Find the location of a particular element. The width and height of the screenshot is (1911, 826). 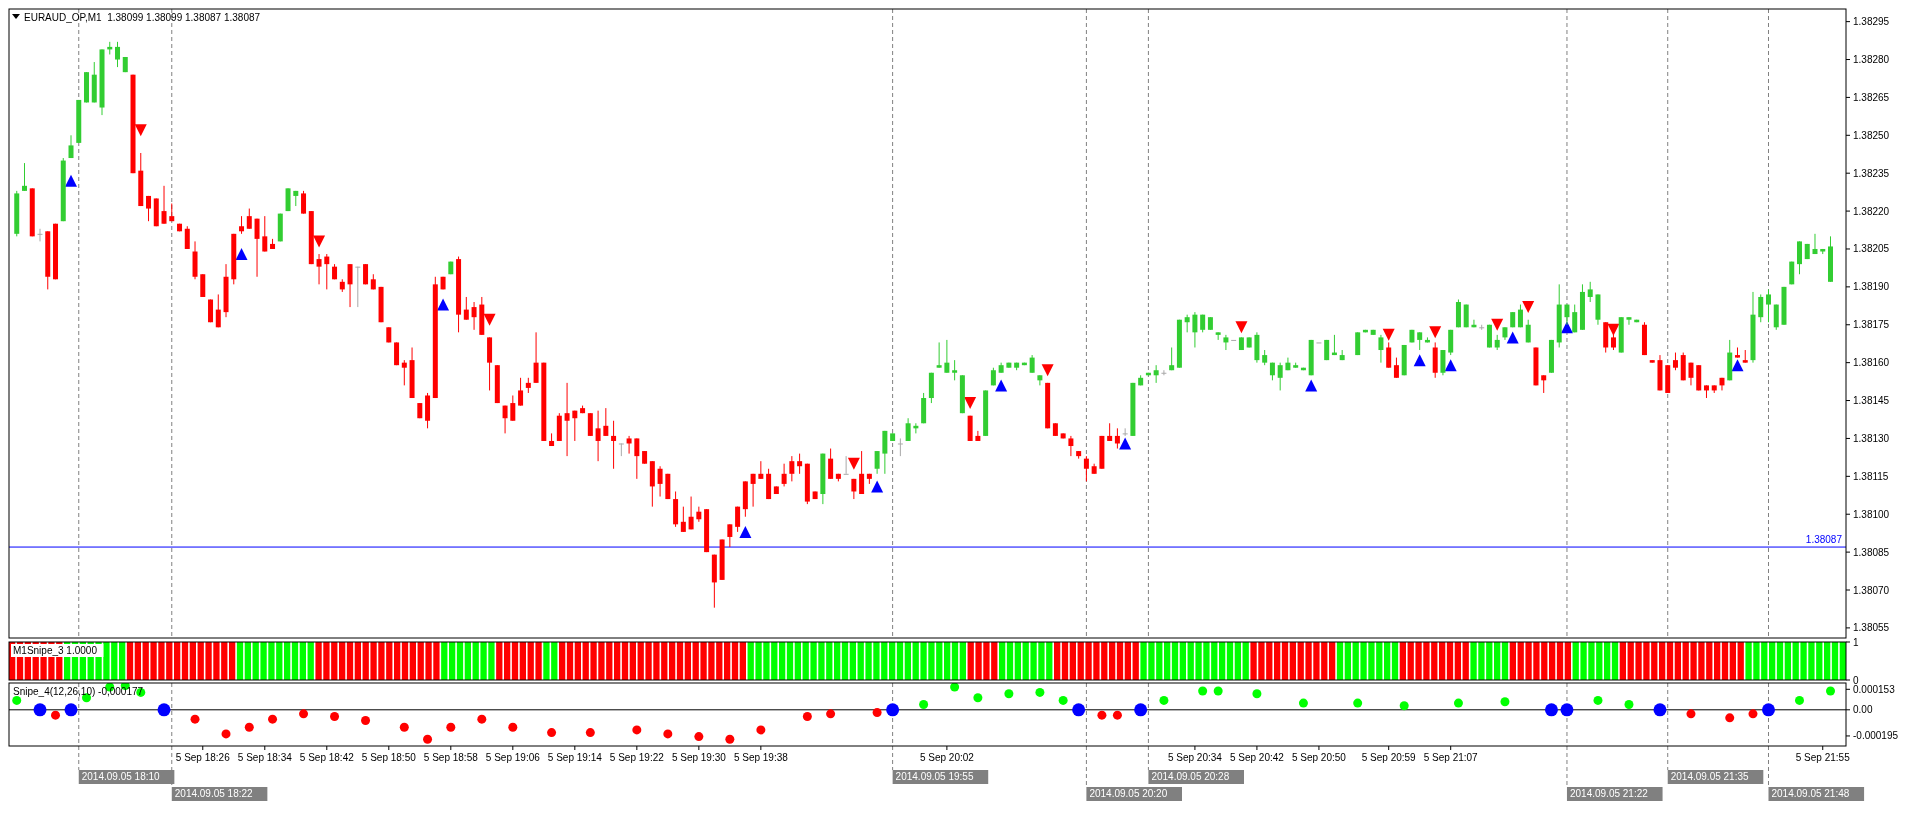

ref-line-label: 2014.09.05 18:22 is located at coordinates (214, 793).